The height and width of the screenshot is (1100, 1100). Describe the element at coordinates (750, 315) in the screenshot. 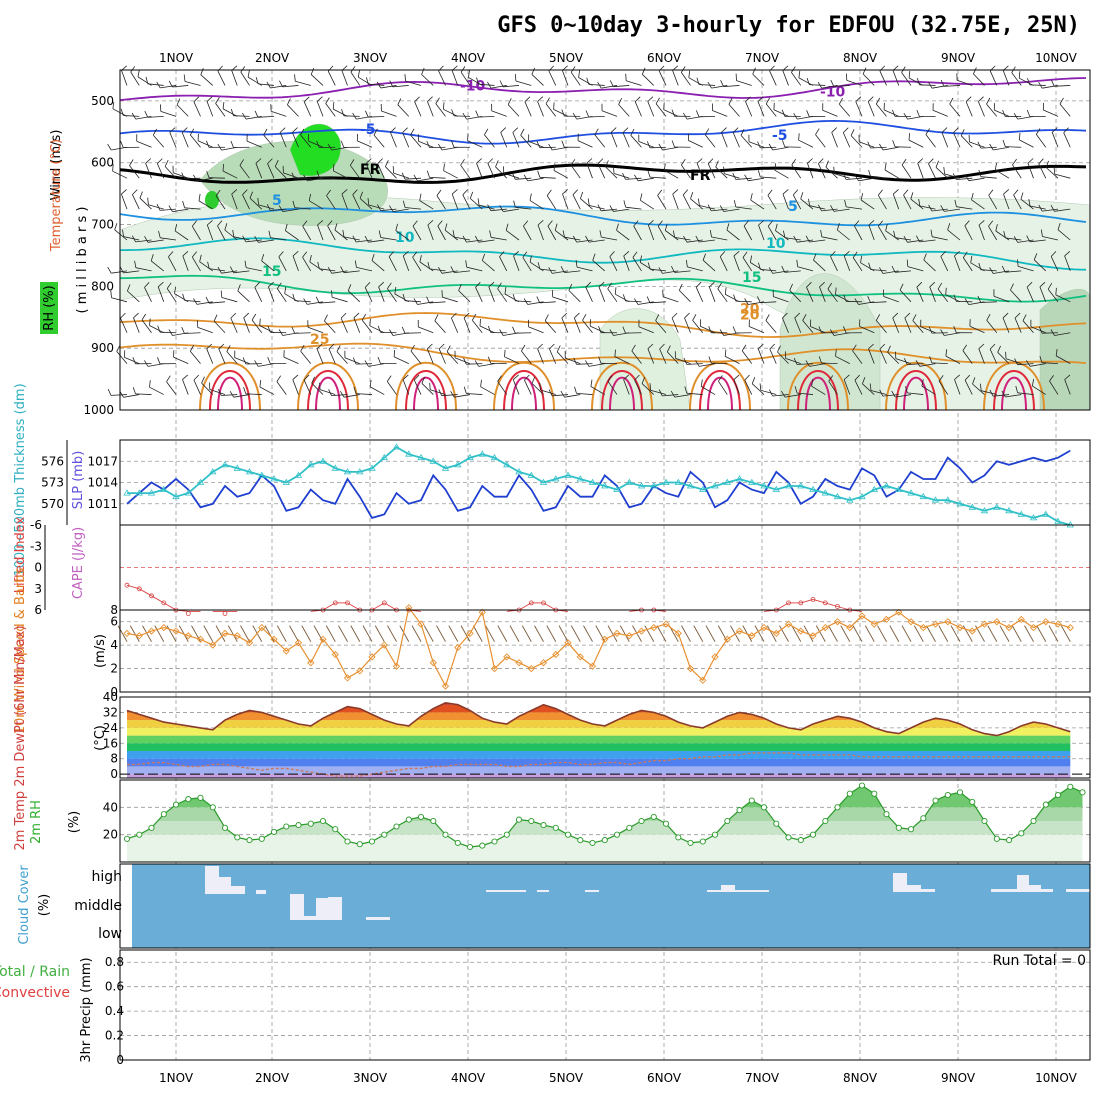

I see `isotherm-label: 20` at that location.